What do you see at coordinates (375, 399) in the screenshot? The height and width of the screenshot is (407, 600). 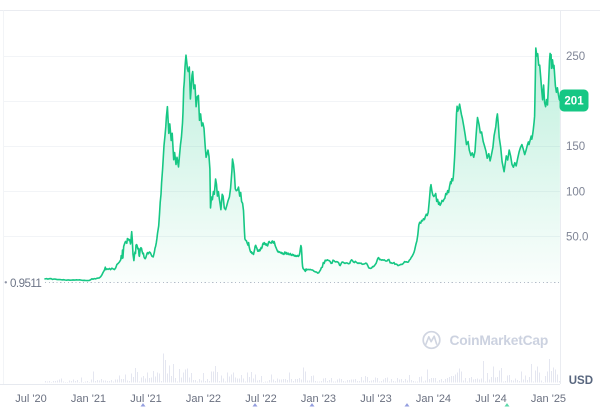 I see `svg-text: Jul '23` at bounding box center [375, 399].